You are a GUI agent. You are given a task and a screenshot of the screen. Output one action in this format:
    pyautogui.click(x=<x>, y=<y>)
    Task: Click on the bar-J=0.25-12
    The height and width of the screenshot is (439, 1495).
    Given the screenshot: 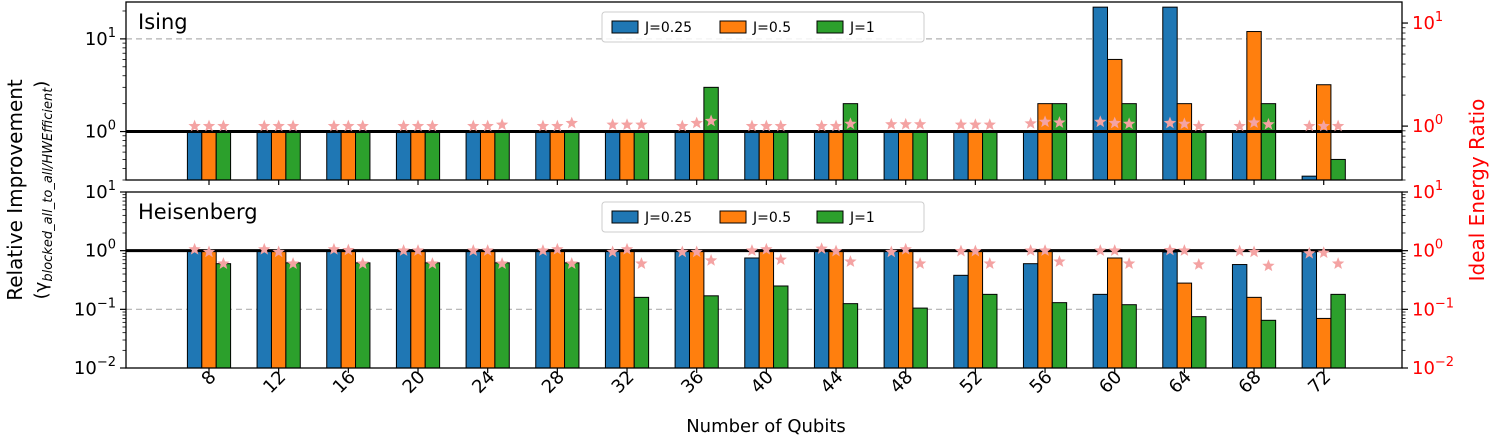 What is the action you would take?
    pyautogui.click(x=264, y=156)
    